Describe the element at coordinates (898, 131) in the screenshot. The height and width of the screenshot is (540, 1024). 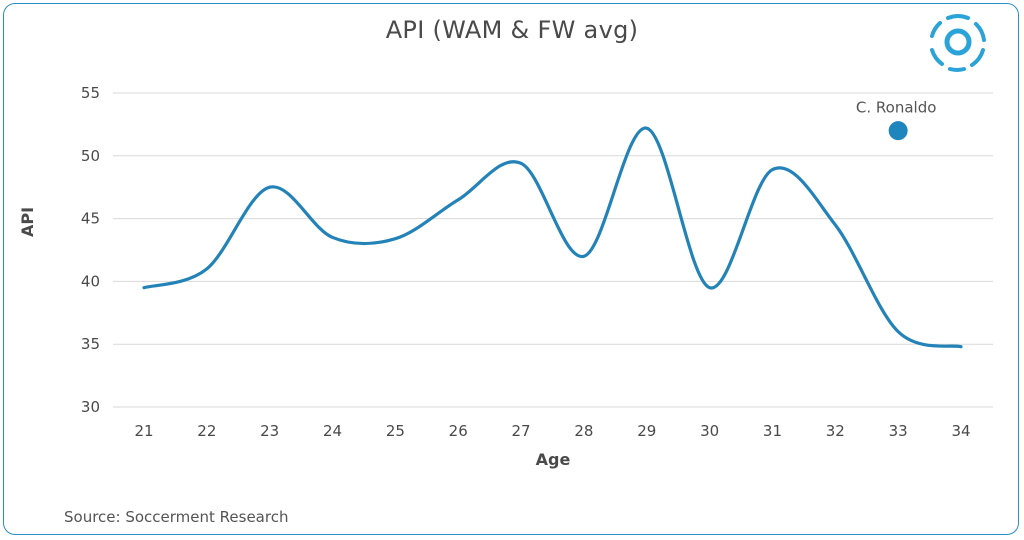
I see `annotation-point` at that location.